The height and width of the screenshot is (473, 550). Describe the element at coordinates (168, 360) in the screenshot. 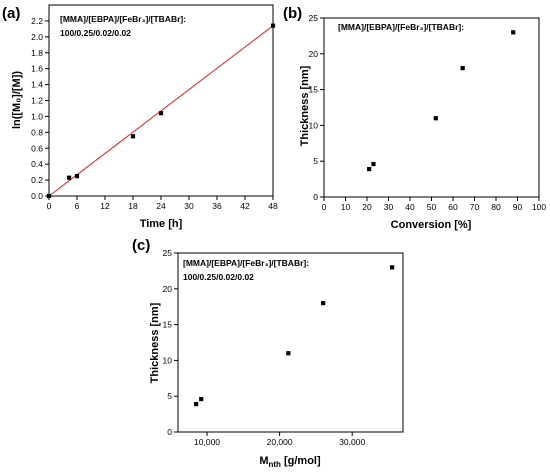

I see `panel-c-y-tick-label: 10` at that location.